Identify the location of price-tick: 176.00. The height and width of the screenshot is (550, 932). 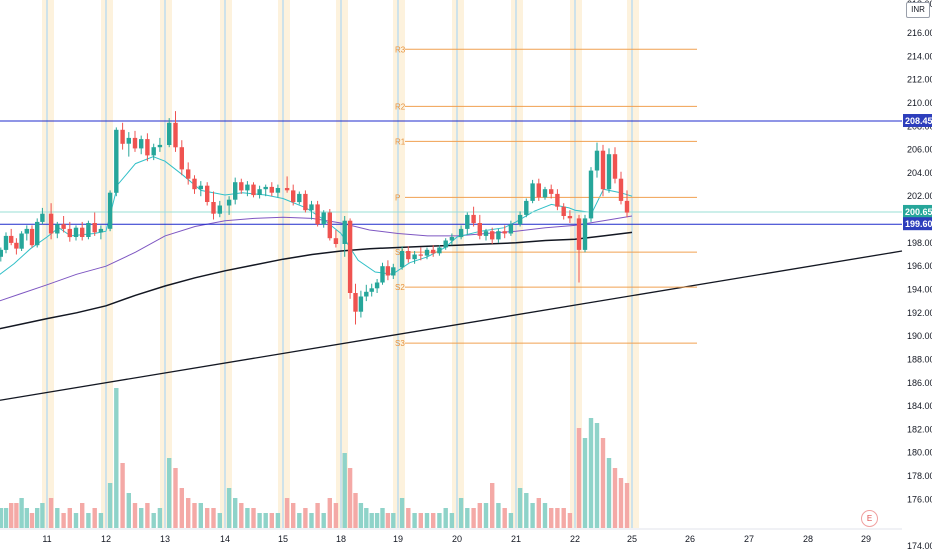
(919, 499).